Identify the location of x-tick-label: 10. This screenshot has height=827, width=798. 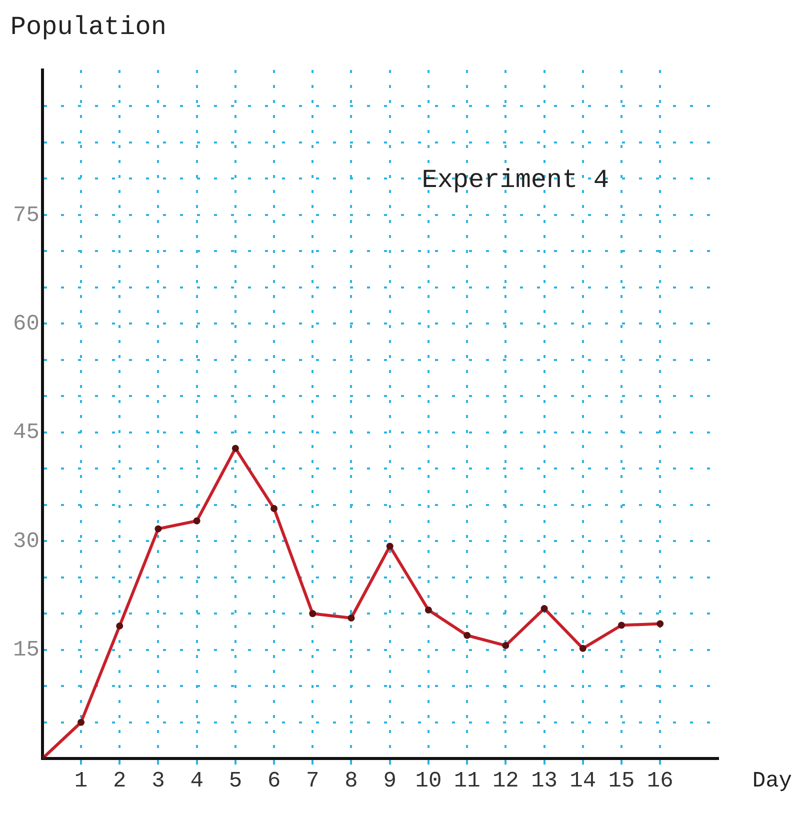
(428, 781).